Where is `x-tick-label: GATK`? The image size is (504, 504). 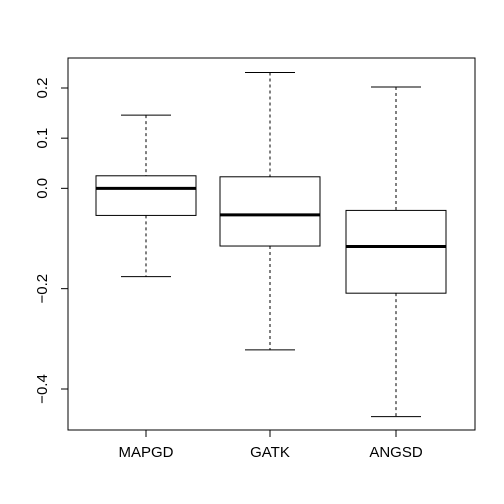
x-tick-label: GATK is located at coordinates (270, 452).